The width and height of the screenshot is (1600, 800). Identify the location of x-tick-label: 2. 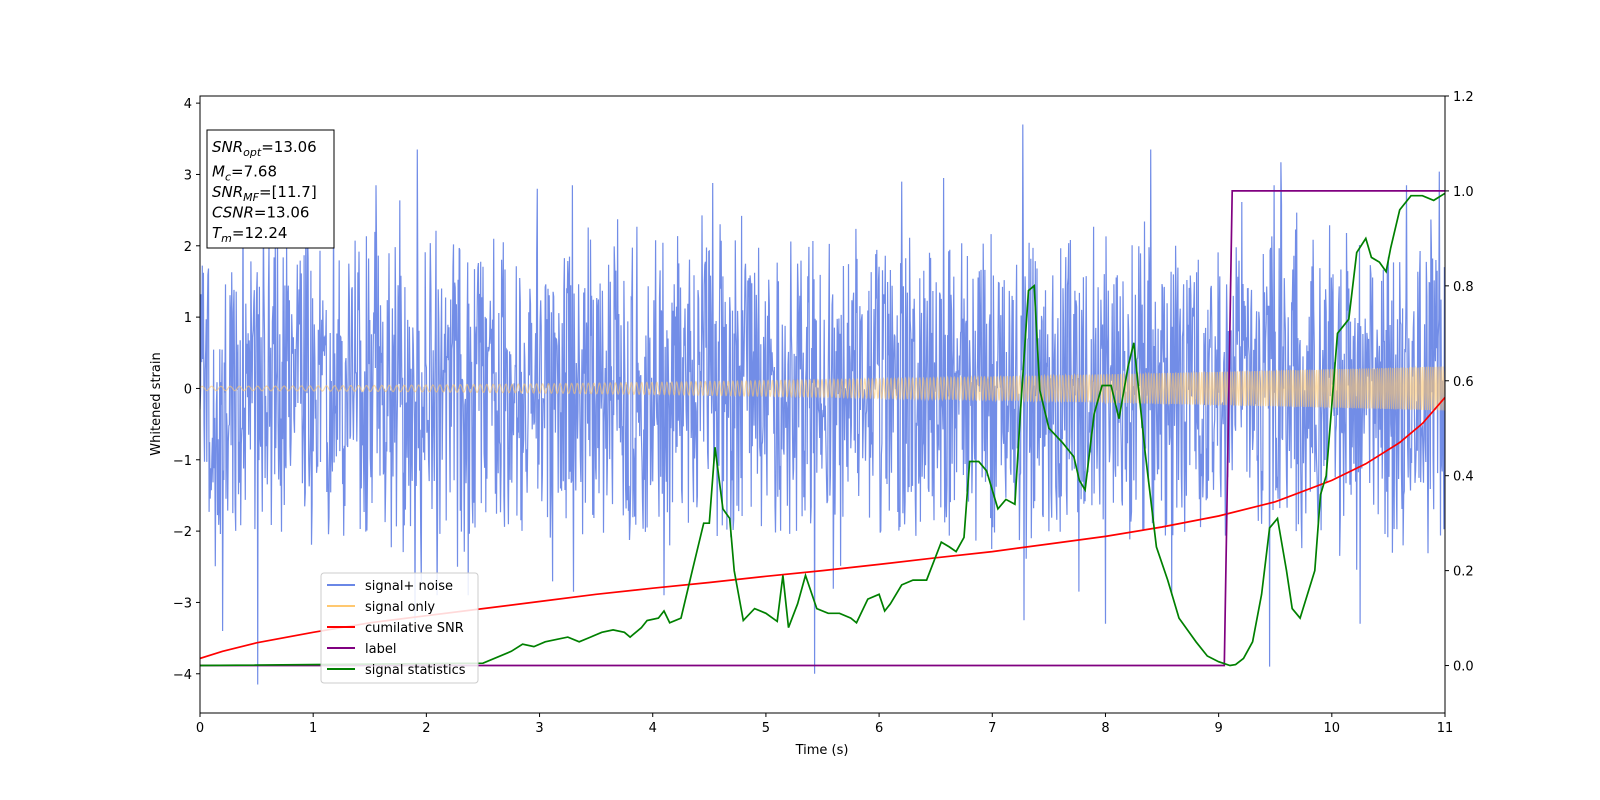
(426, 728).